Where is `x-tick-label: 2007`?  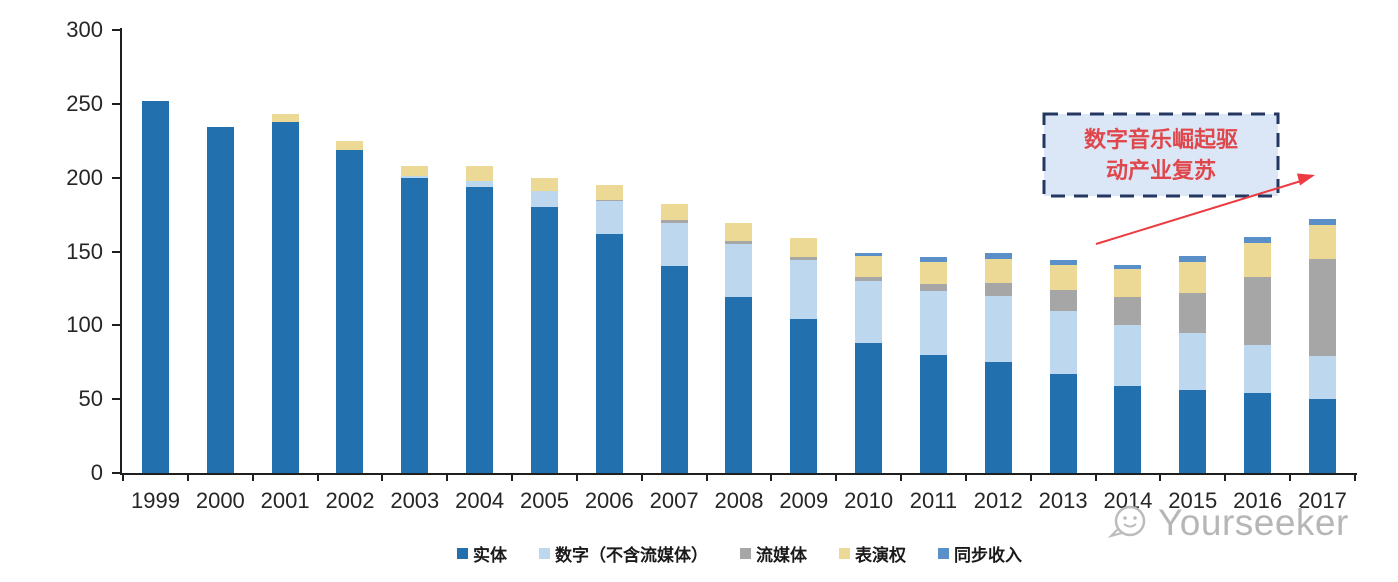
x-tick-label: 2007 is located at coordinates (674, 500).